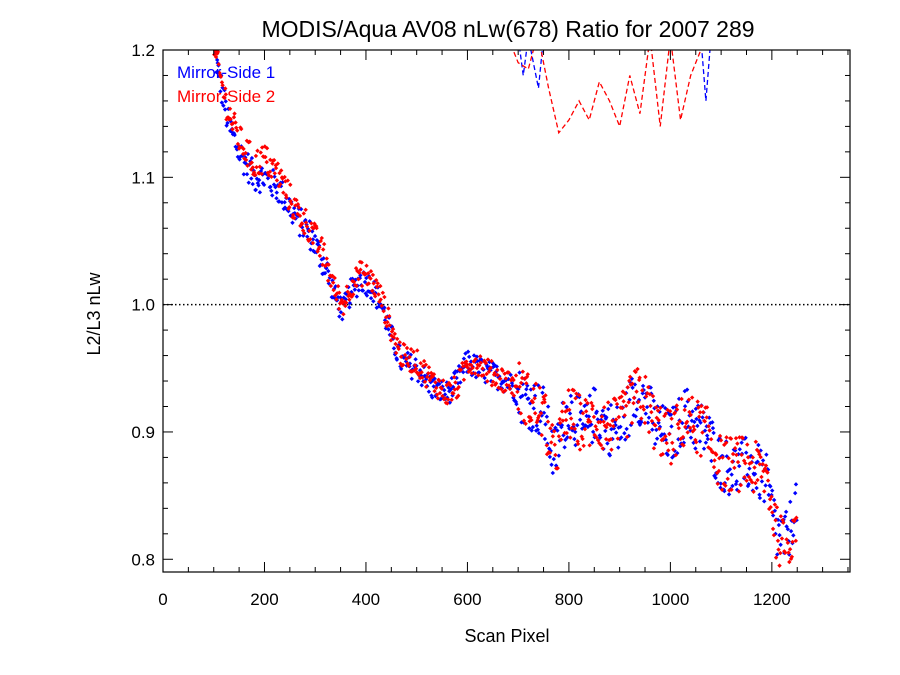 Image resolution: width=900 pixels, height=675 pixels. Describe the element at coordinates (618, 75) in the screenshot. I see `series-1-dashed-line` at that location.